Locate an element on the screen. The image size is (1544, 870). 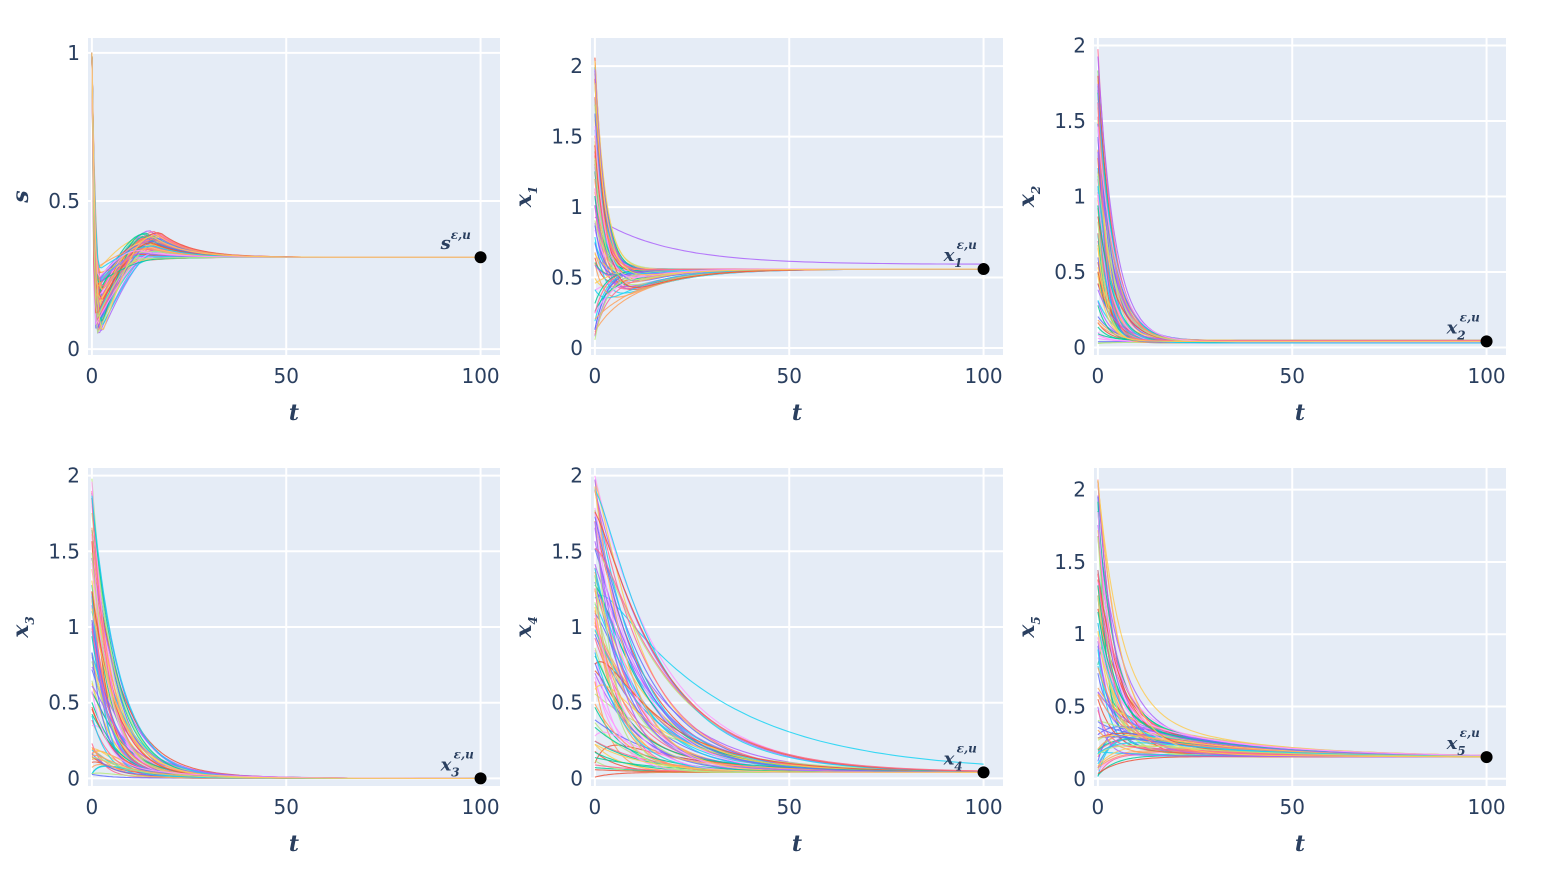
end-point-annotation: x2ε,u is located at coordinates (1463, 326).